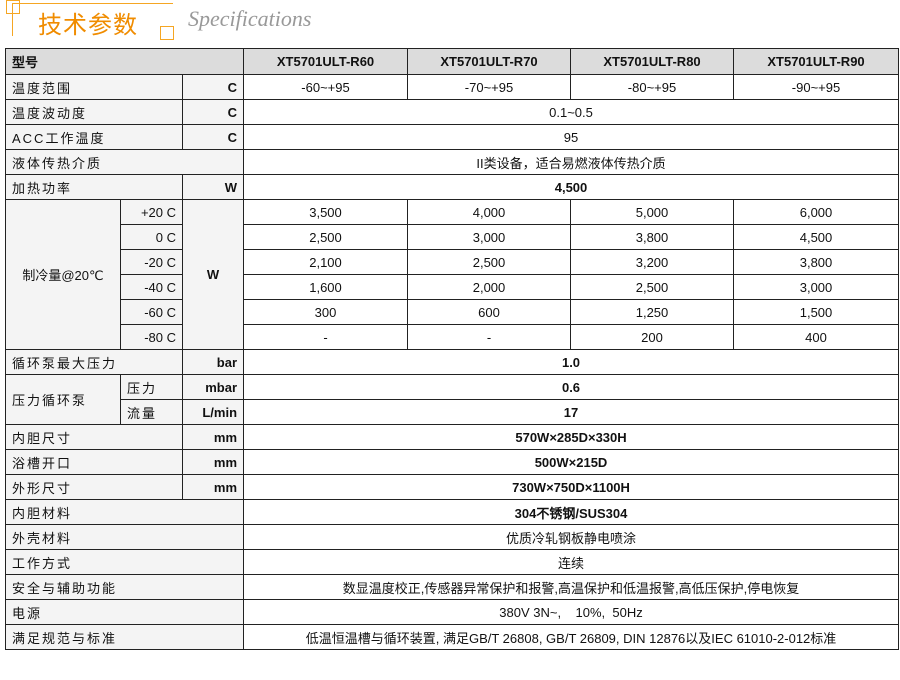  I want to click on table-row: 温度范围 C -60~+95 -70~+95 -80~+95 -90~+95, so click(452, 87).